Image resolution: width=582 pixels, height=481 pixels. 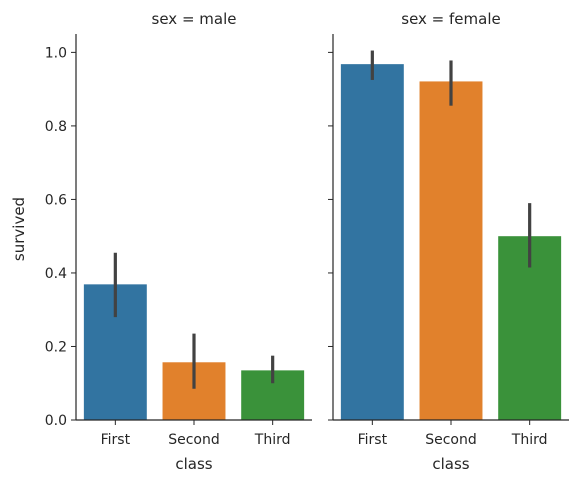 What do you see at coordinates (56, 127) in the screenshot?
I see `y-tick-label: 0.8` at bounding box center [56, 127].